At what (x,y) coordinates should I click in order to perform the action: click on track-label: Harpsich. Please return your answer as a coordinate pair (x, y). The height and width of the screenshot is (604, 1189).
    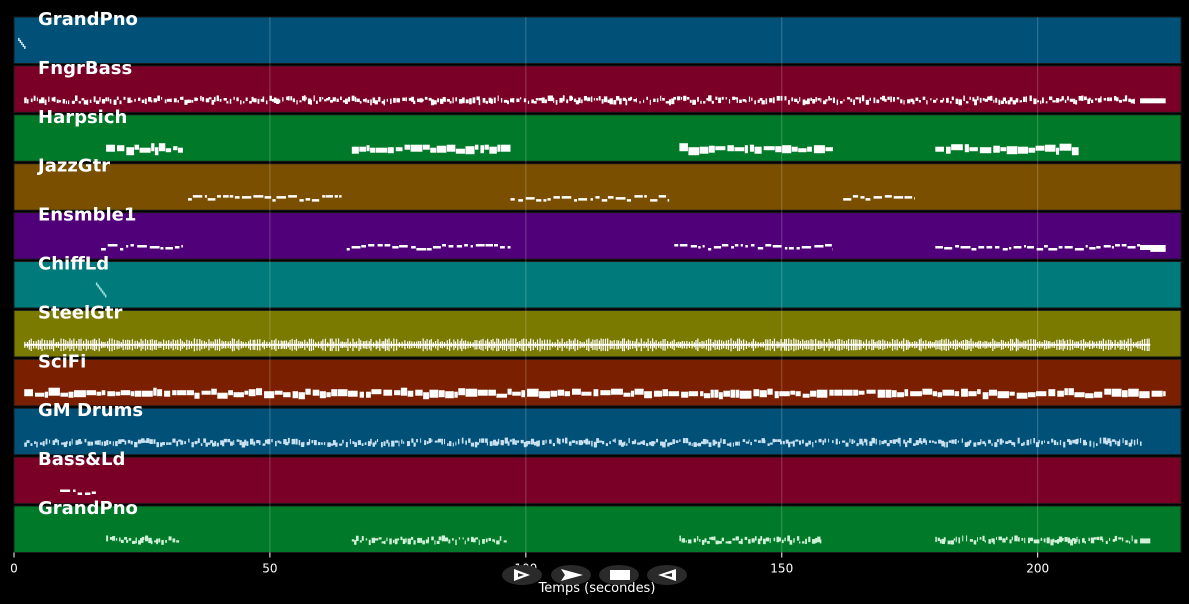
    Looking at the image, I should click on (82, 117).